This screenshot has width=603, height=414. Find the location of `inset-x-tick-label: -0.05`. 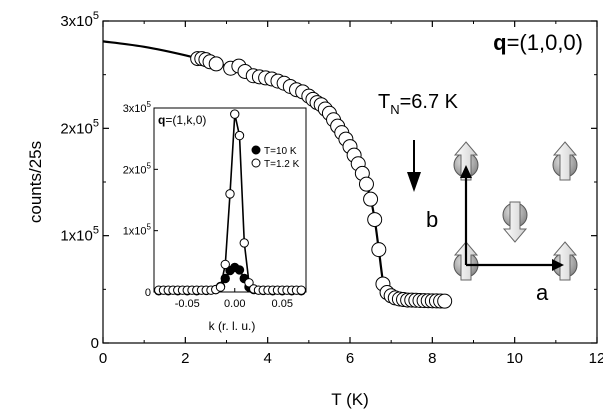

inset-x-tick-label: -0.05 is located at coordinates (187, 304).